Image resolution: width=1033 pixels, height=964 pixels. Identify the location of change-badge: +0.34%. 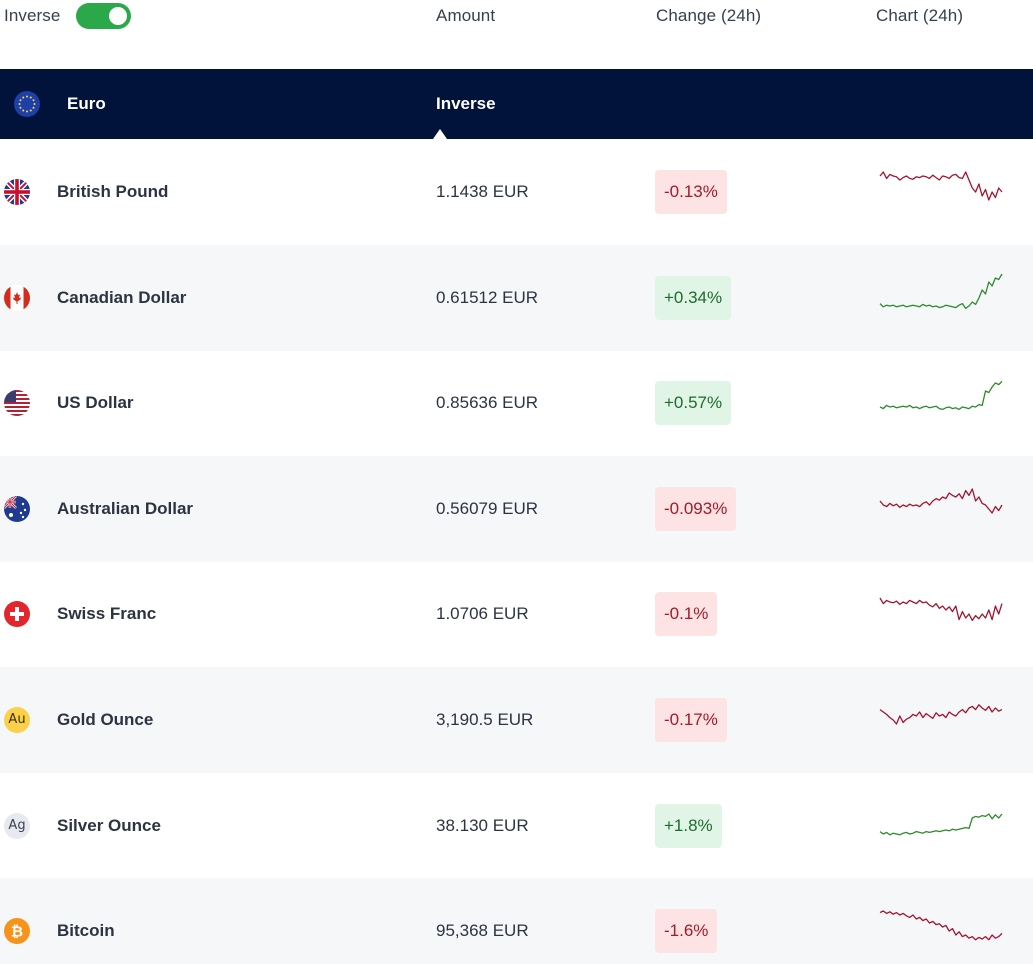
(693, 298).